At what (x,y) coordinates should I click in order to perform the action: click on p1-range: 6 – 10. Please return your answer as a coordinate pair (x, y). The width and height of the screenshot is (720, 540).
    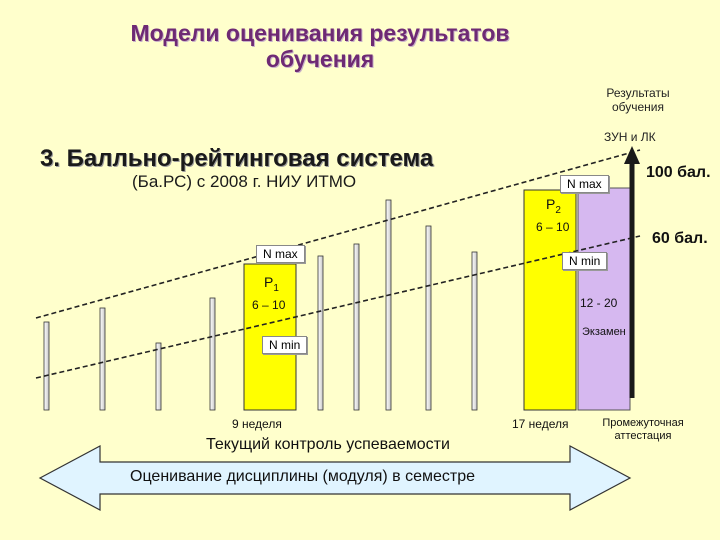
    Looking at the image, I should click on (269, 305).